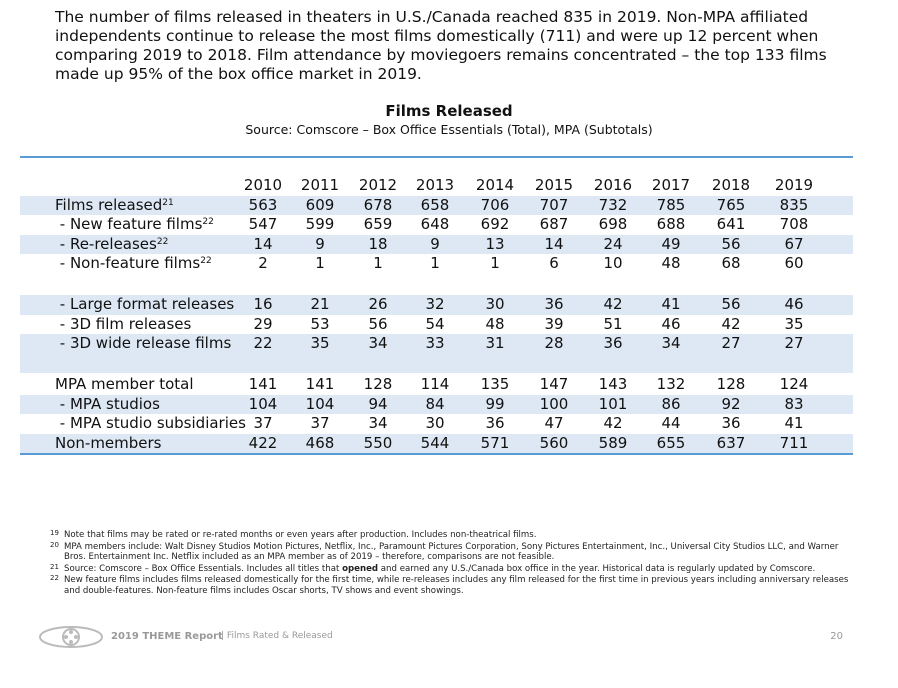 The width and height of the screenshot is (898, 688). I want to click on row-label: - MPA studio subsidiaries, so click(150, 424).